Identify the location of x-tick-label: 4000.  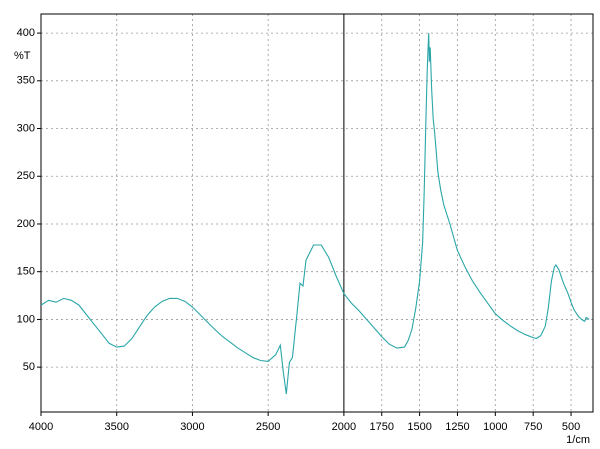
(41, 427).